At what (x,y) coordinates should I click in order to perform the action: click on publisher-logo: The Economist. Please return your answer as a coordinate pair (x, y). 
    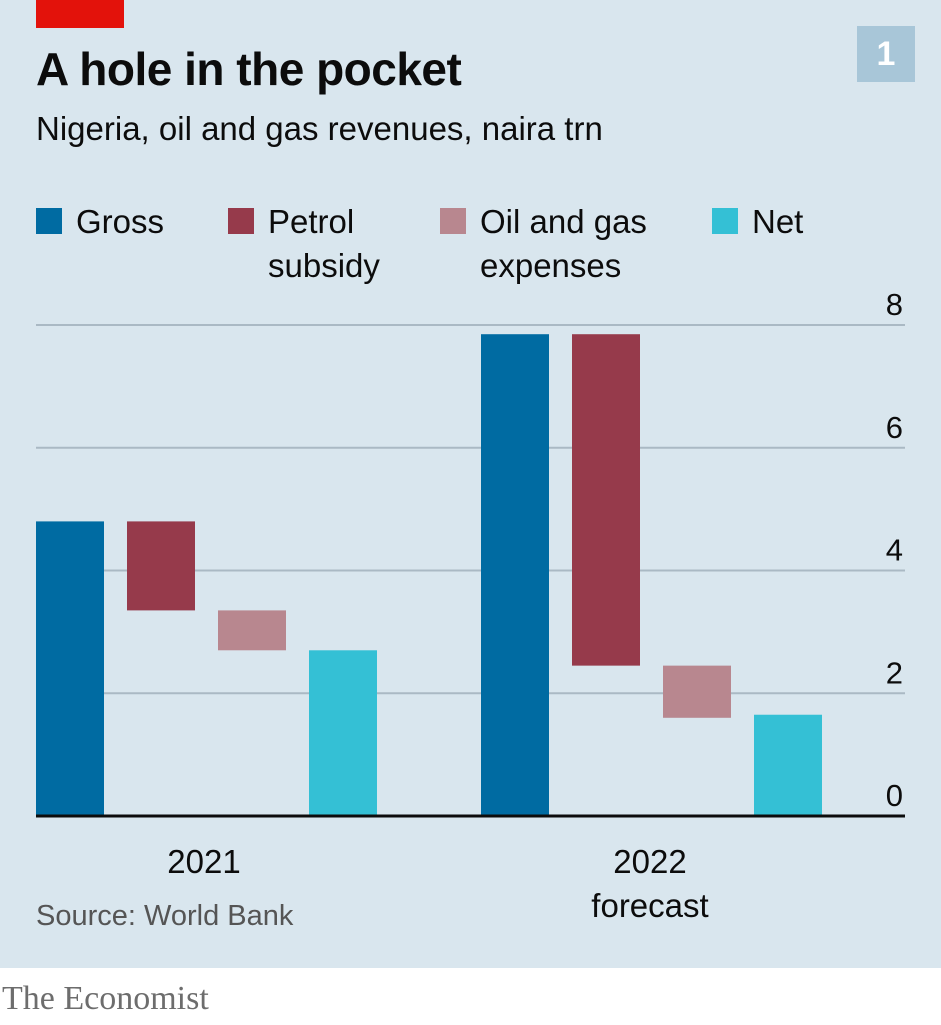
    Looking at the image, I should click on (105, 998).